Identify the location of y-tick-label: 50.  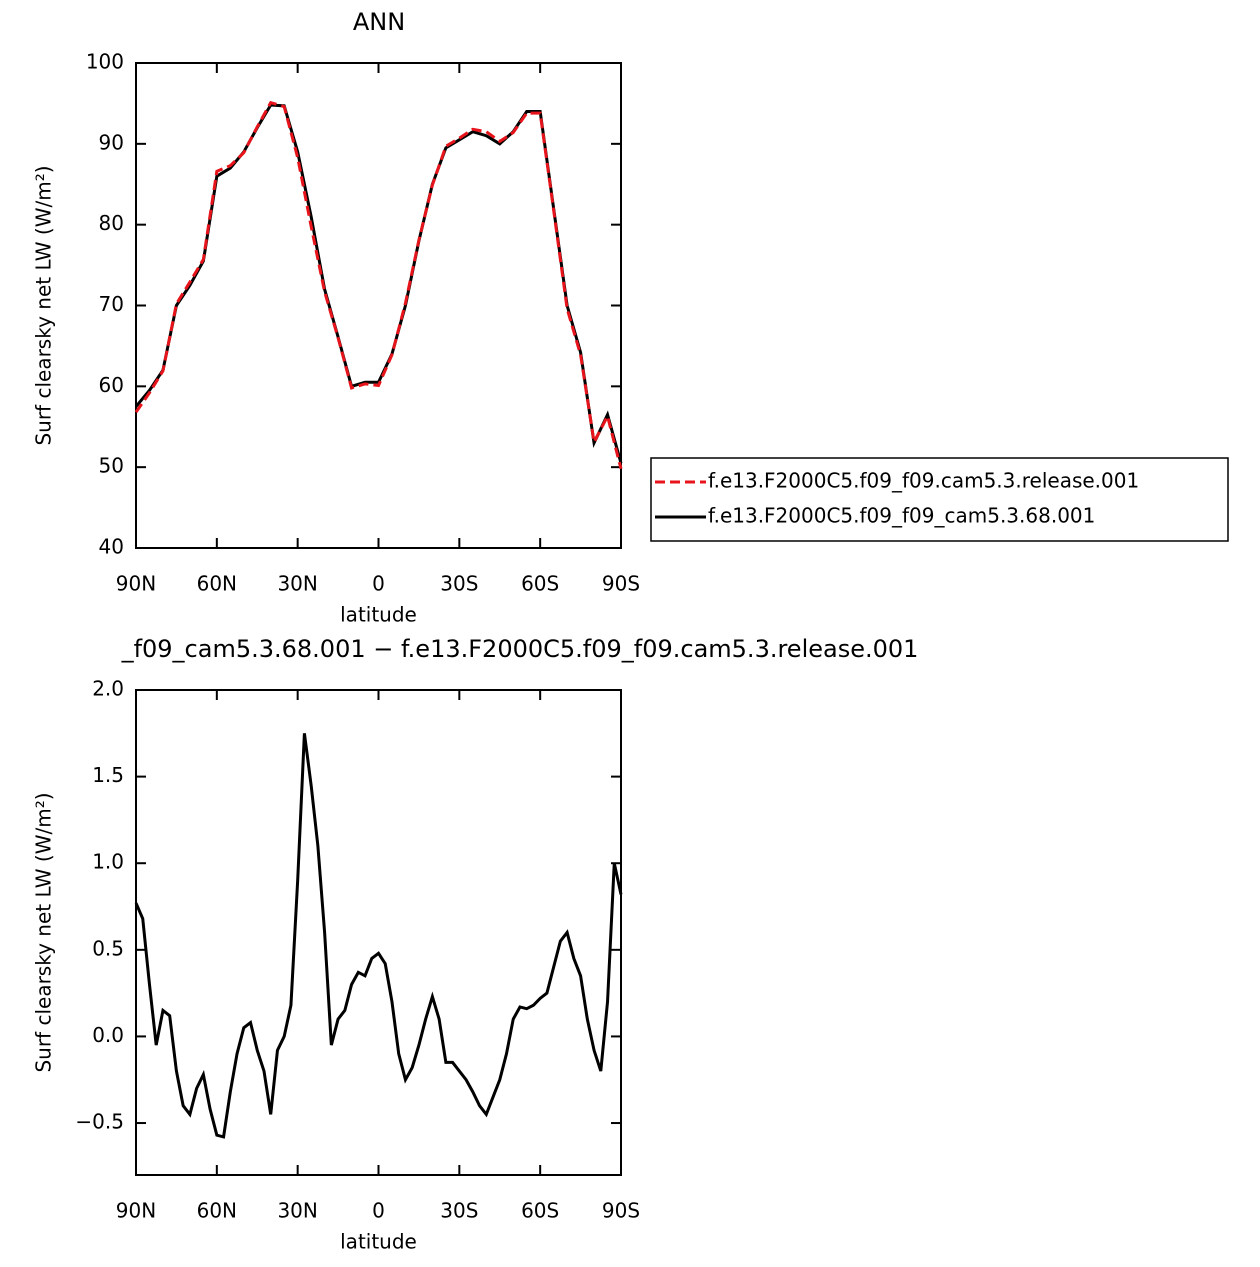
(111, 466).